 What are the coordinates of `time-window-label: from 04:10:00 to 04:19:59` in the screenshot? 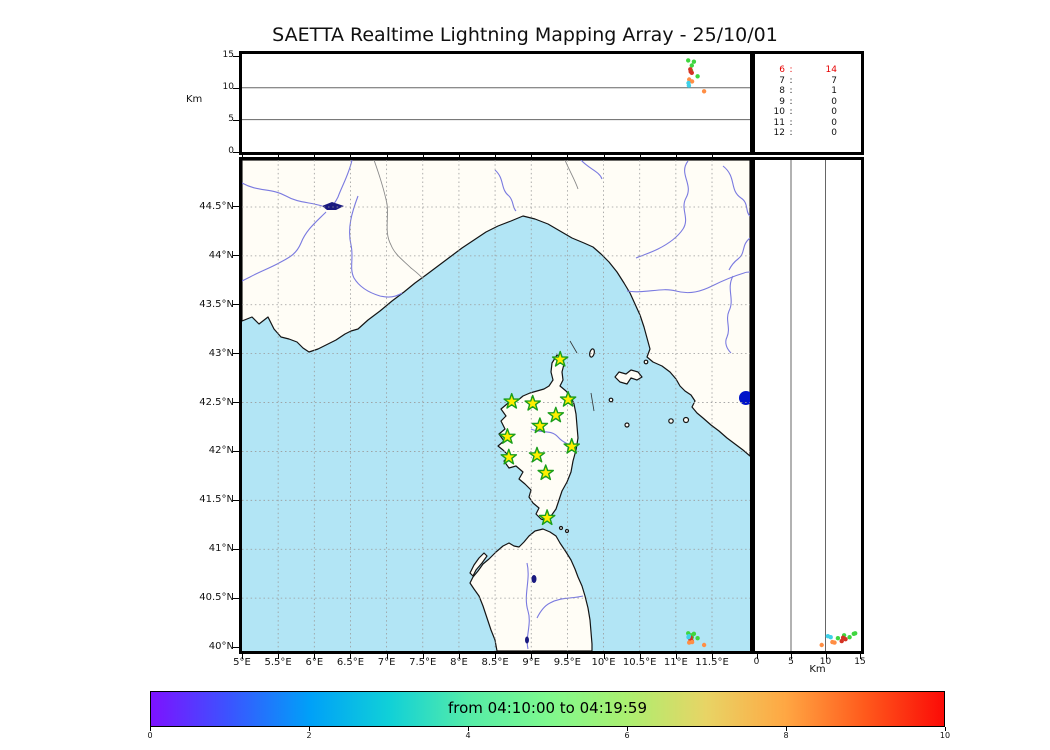 It's located at (547, 708).